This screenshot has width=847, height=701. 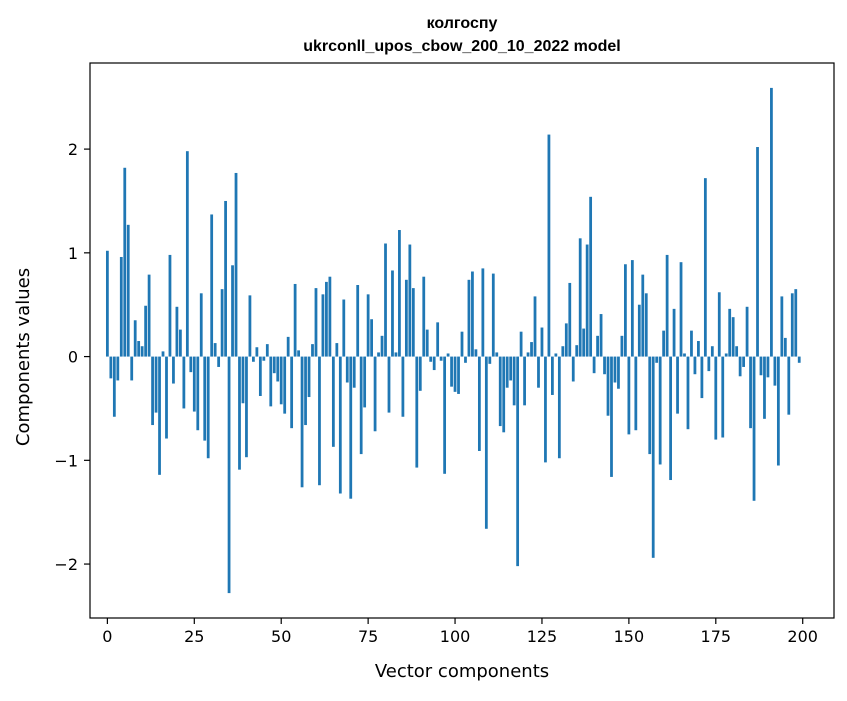 What do you see at coordinates (716, 636) in the screenshot?
I see `x-tick-label: 175` at bounding box center [716, 636].